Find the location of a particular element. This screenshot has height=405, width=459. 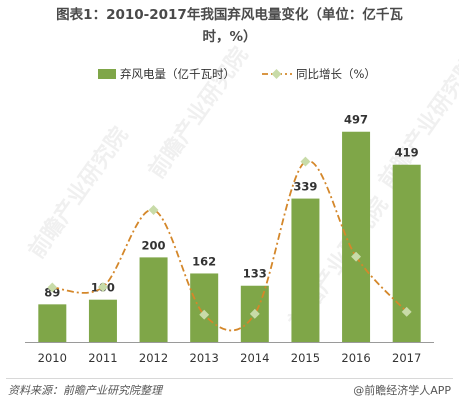

legend-marker-line is located at coordinates (276, 74).